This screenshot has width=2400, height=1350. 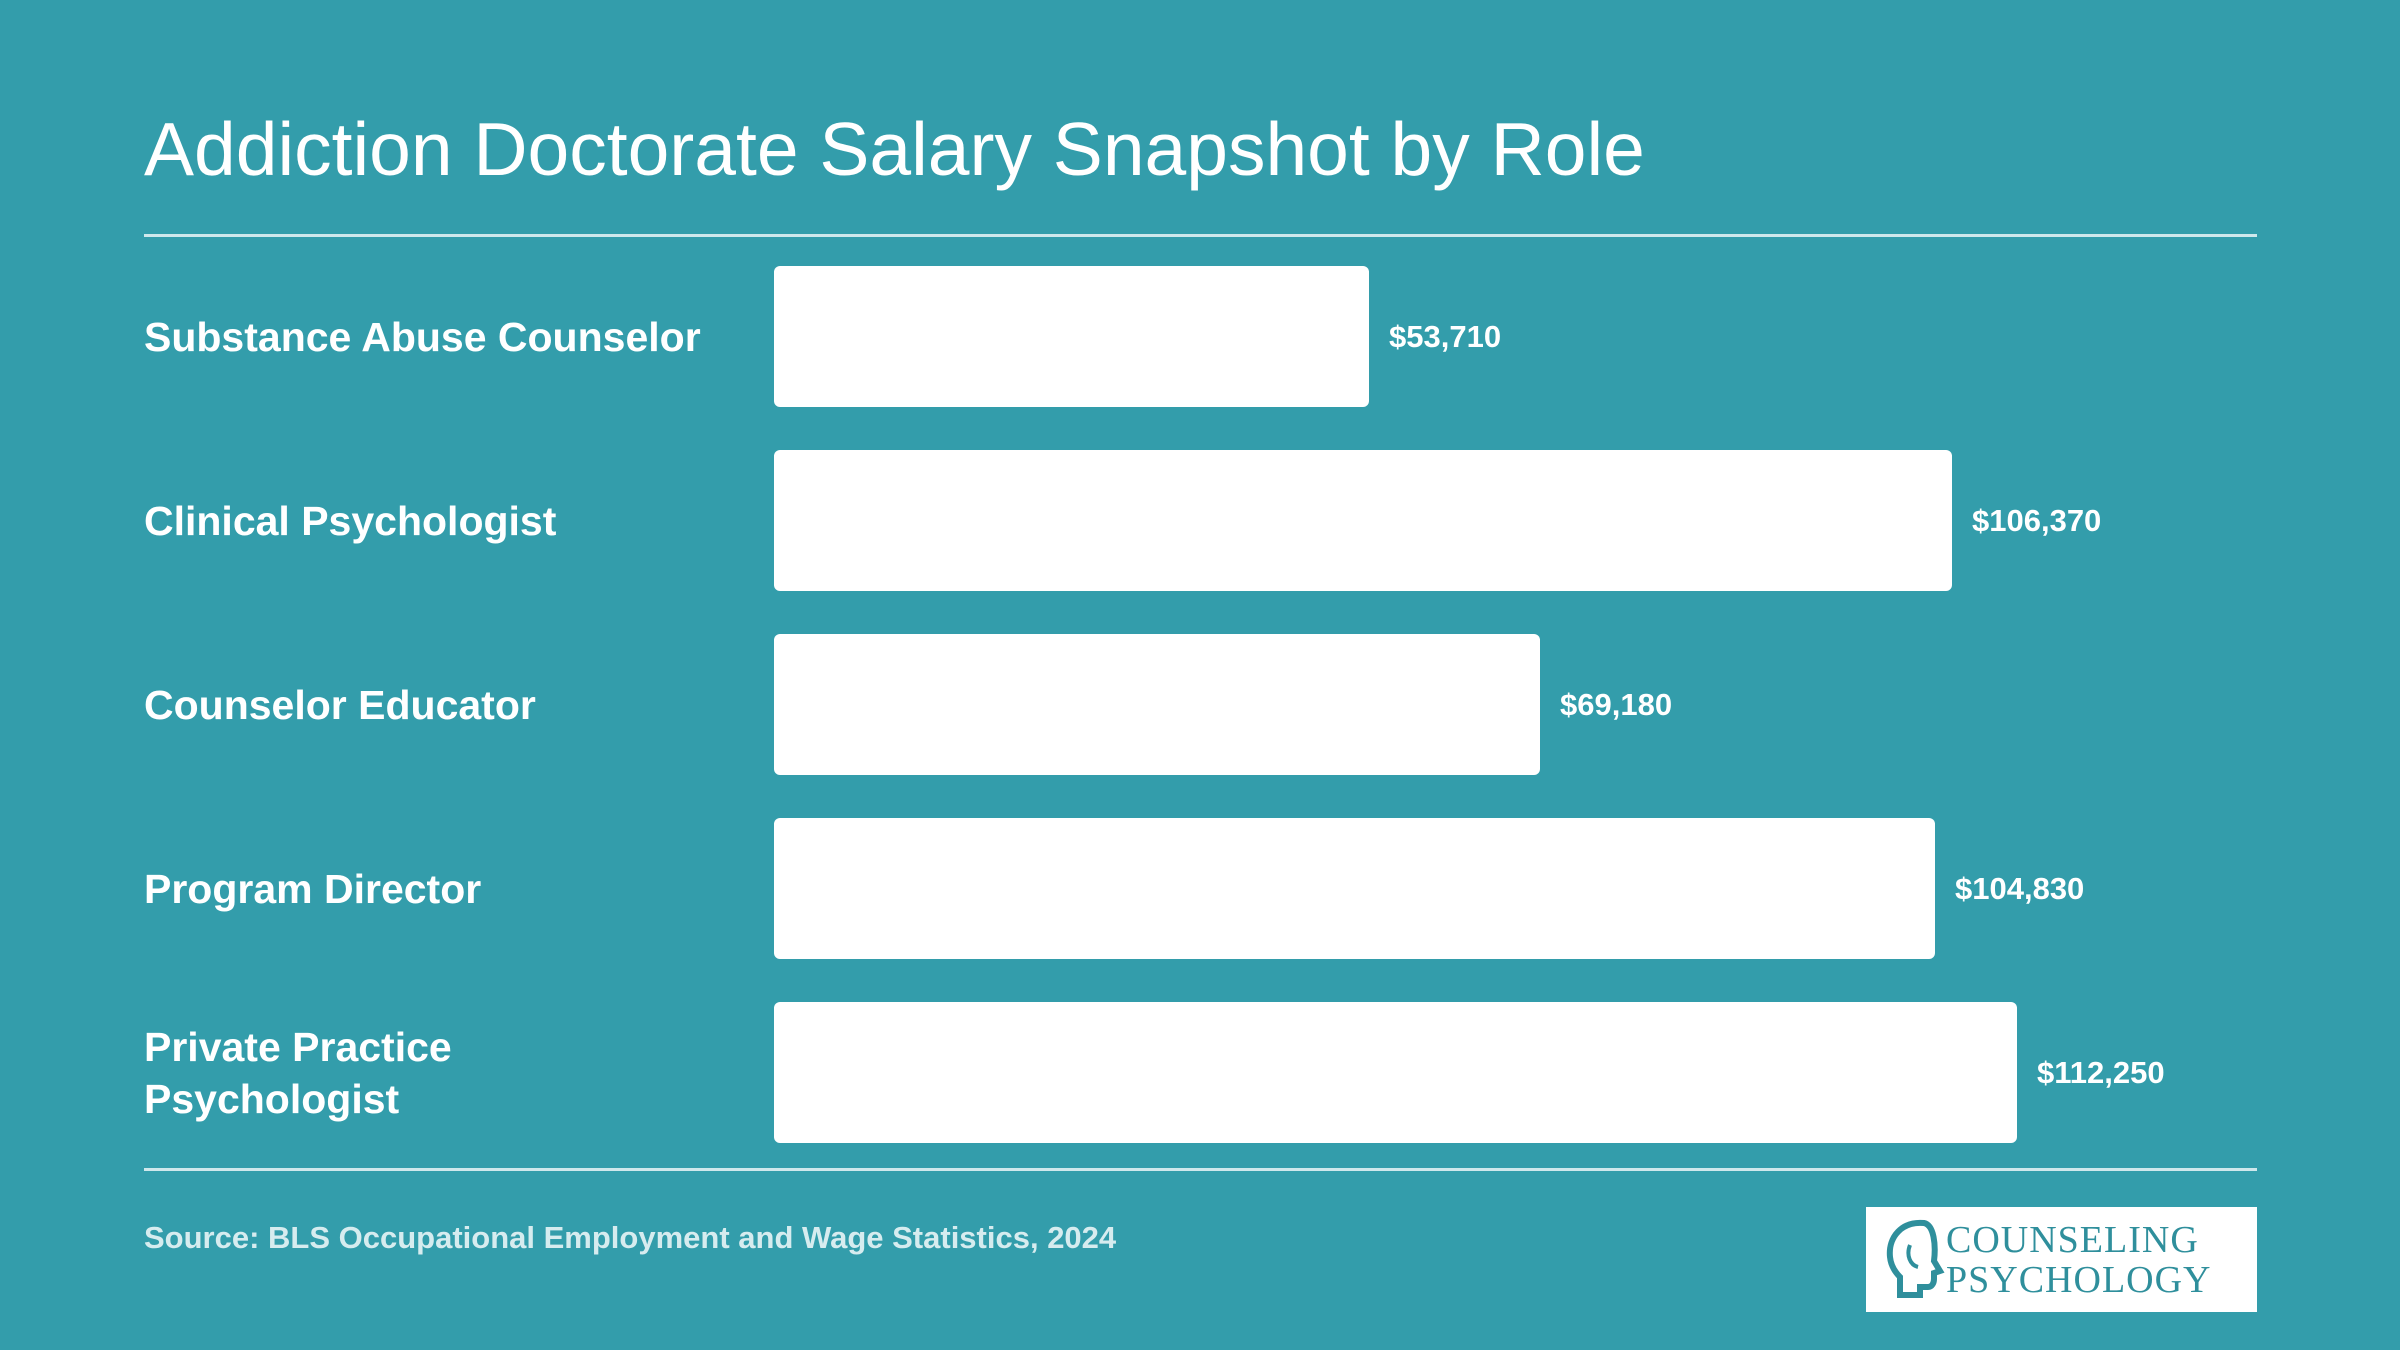 I want to click on counseling-psychology-logo: COUNSELING PSYCHOLOGY, so click(x=2061, y=1259).